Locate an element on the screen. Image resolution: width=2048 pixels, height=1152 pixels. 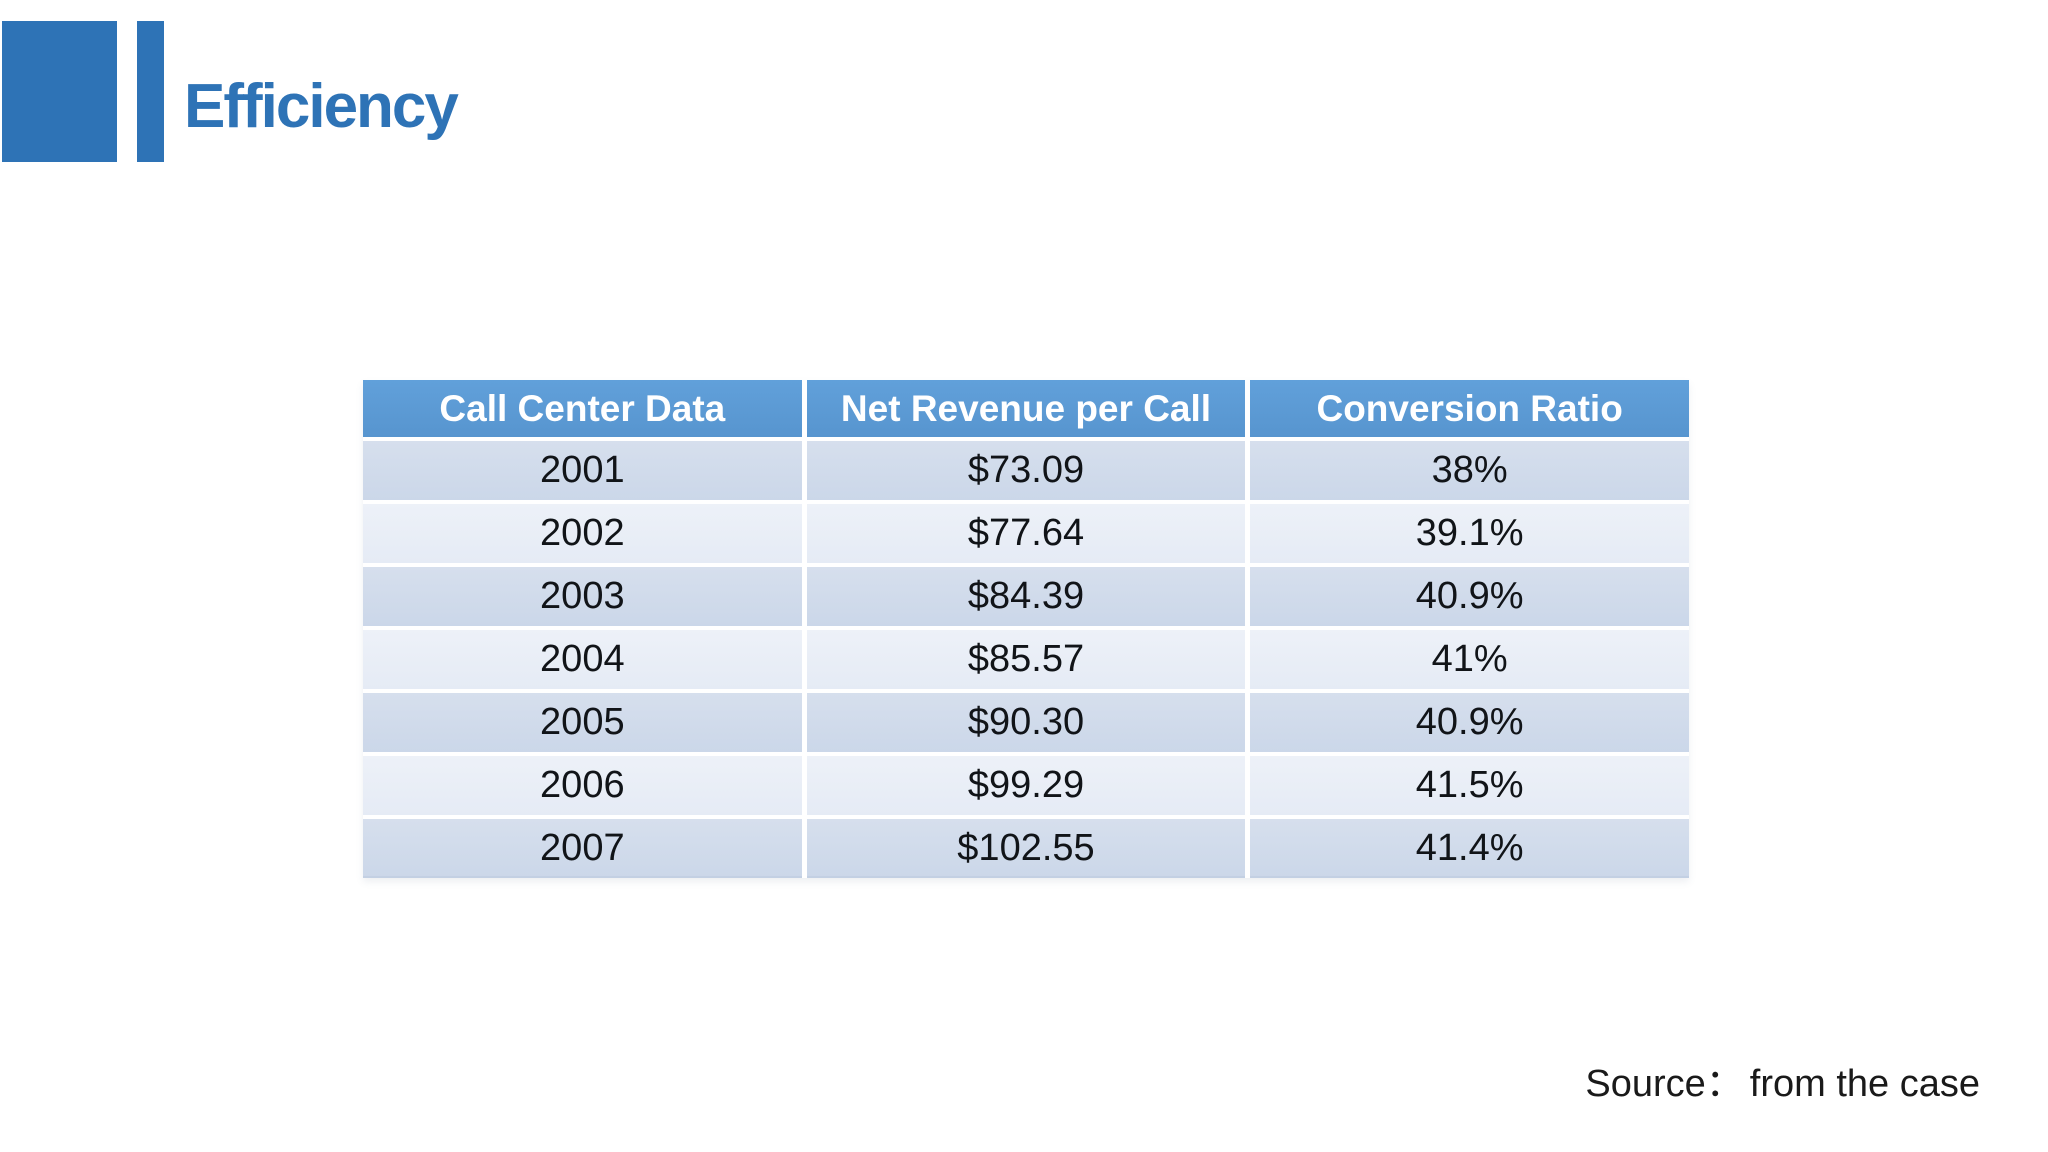
table-cell-r5-c3: 40.9% is located at coordinates (1469, 722).